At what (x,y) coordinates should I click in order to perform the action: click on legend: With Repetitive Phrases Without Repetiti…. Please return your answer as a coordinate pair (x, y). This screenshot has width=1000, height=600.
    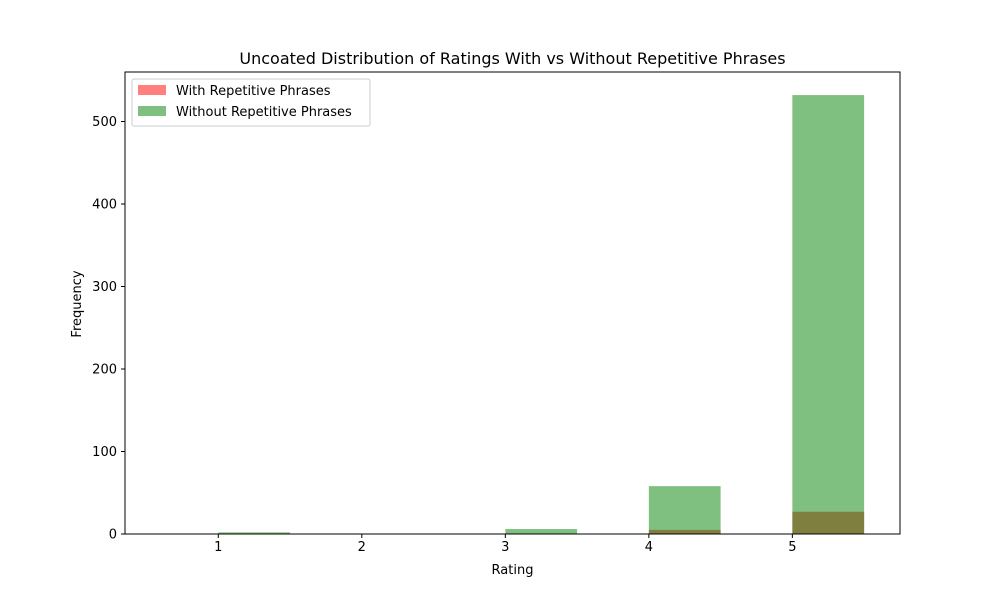
    Looking at the image, I should click on (251, 102).